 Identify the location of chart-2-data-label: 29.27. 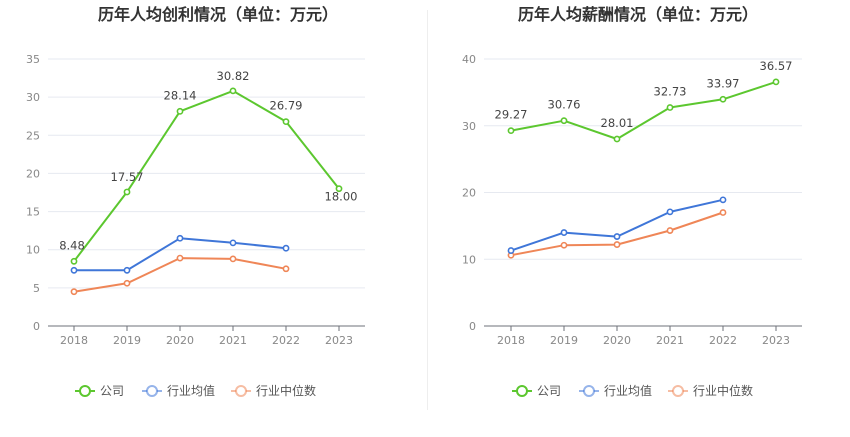
(511, 115).